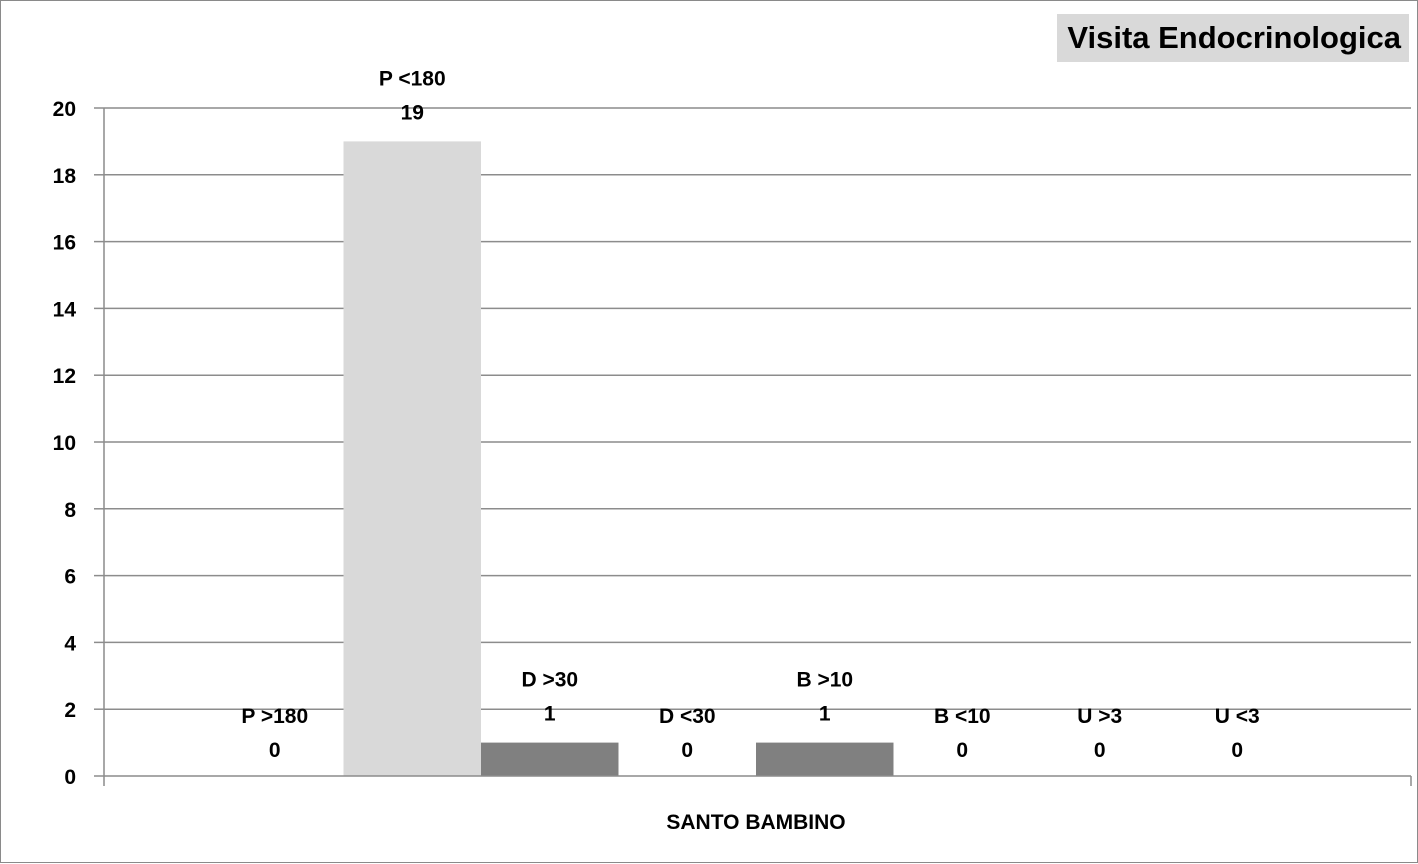 Image resolution: width=1418 pixels, height=864 pixels. What do you see at coordinates (412, 112) in the screenshot?
I see `bar-value-label: 19` at bounding box center [412, 112].